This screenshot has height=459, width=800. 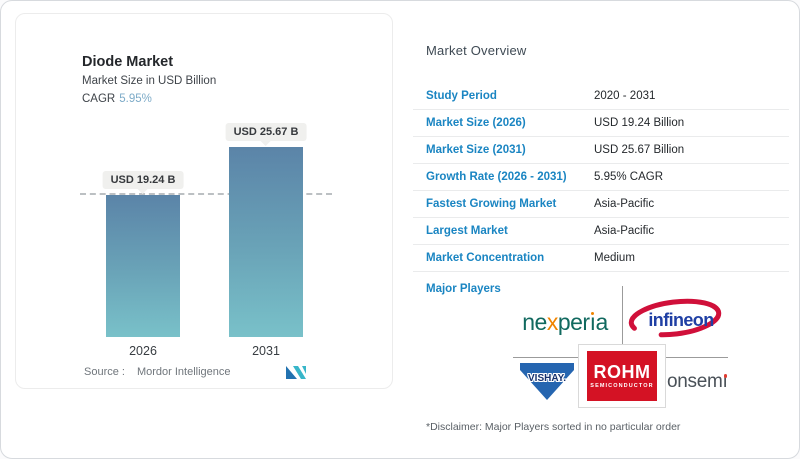 I want to click on onsemi-logo: onsem ı, so click(x=699, y=382).